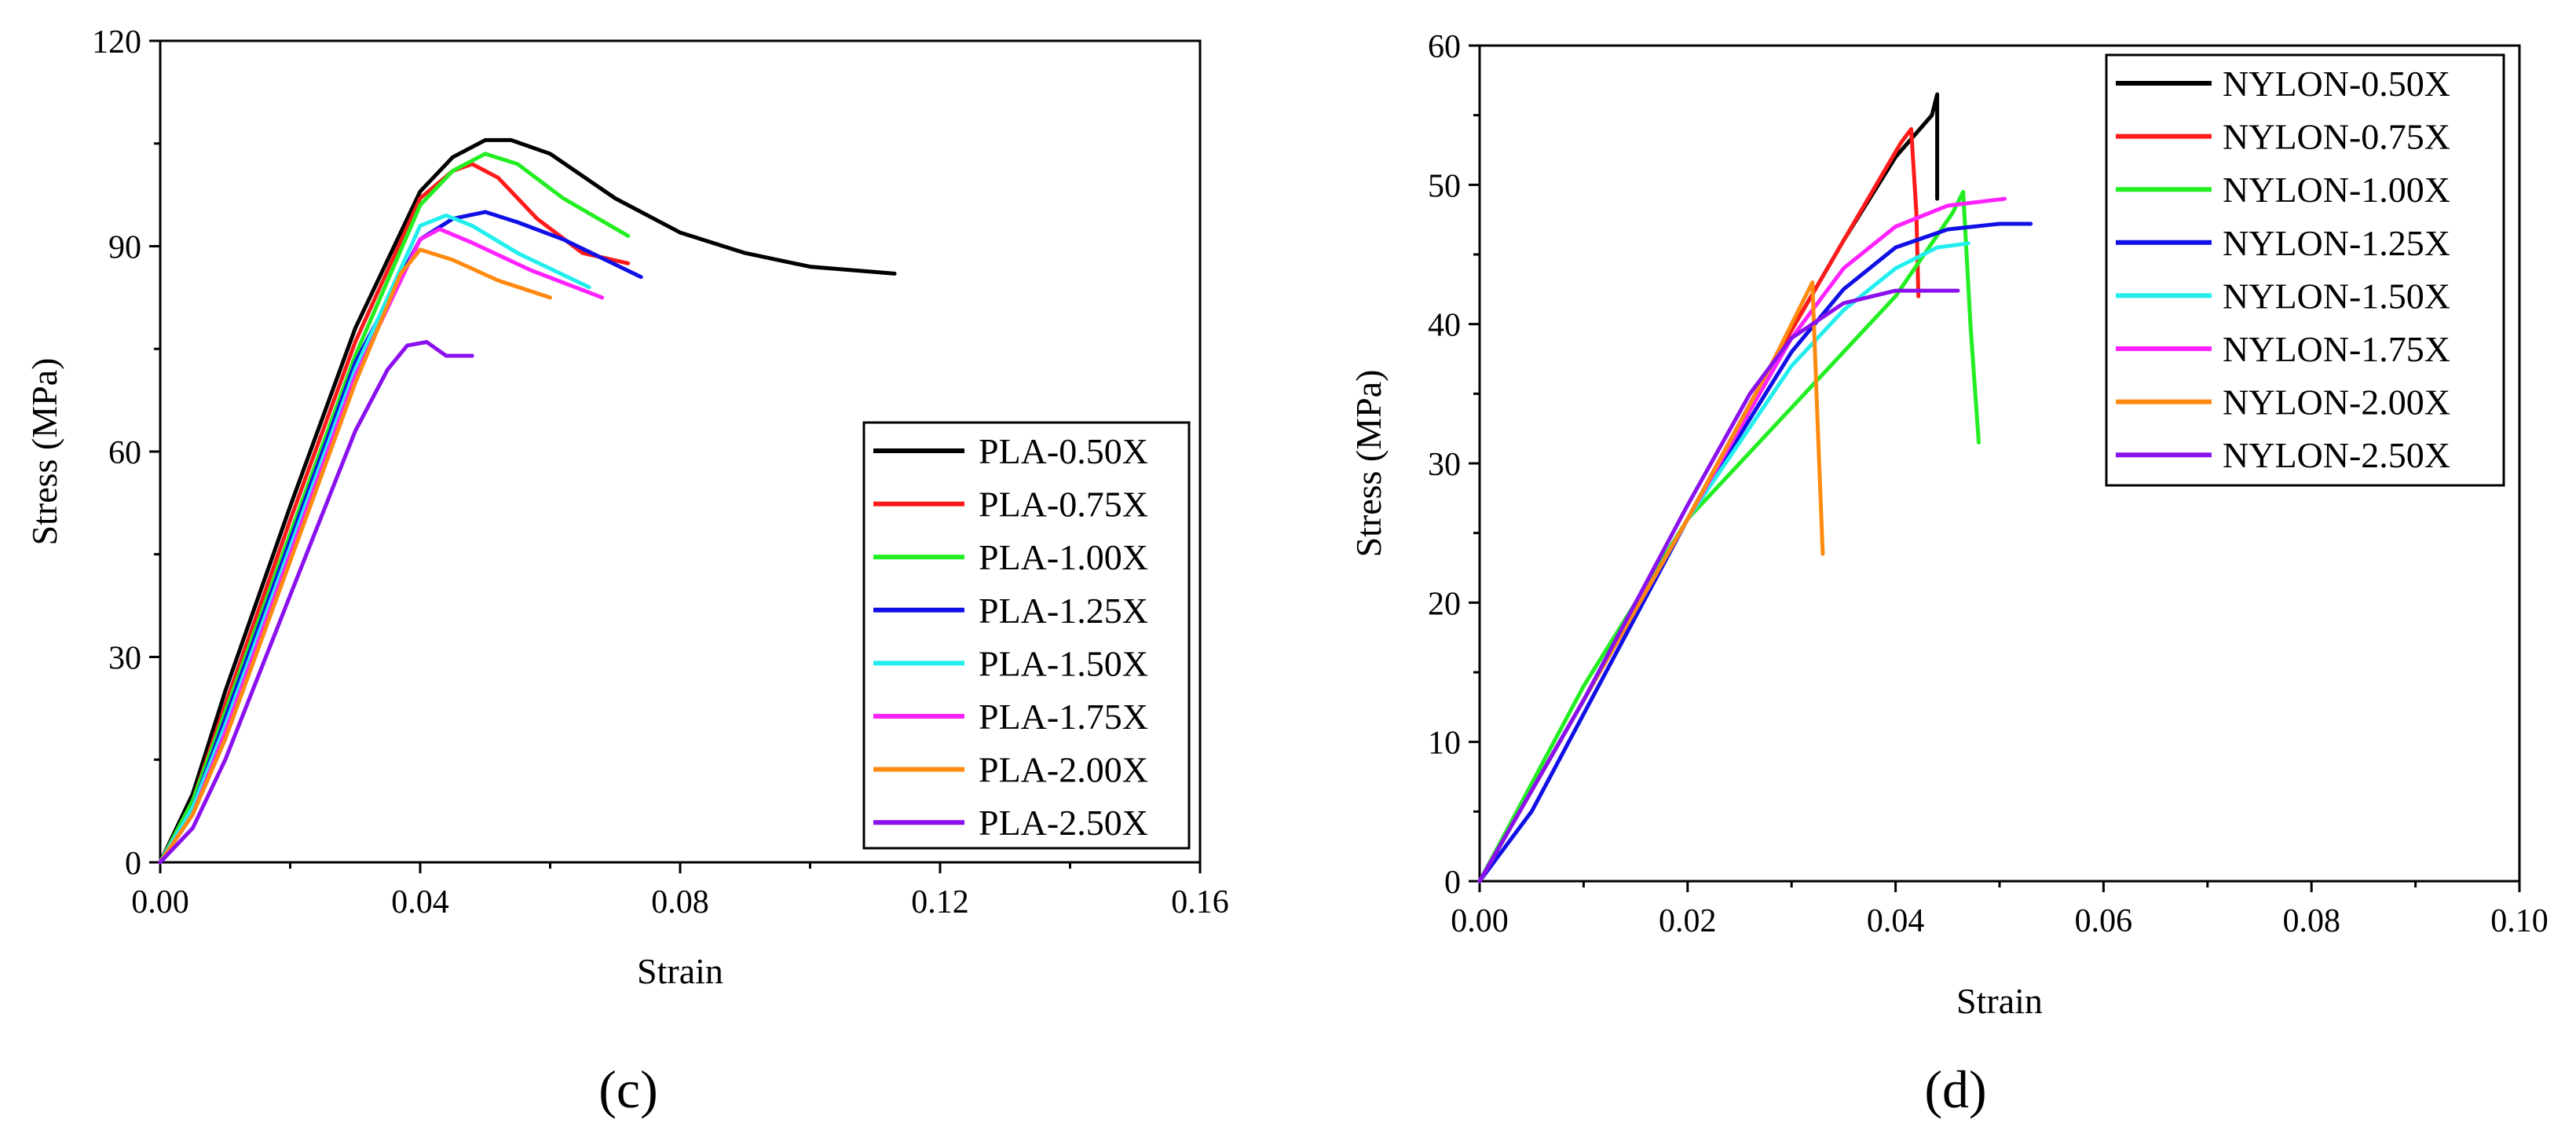 This screenshot has width=2576, height=1138. I want to click on legend-label: PLA-0.75X, so click(1063, 505).